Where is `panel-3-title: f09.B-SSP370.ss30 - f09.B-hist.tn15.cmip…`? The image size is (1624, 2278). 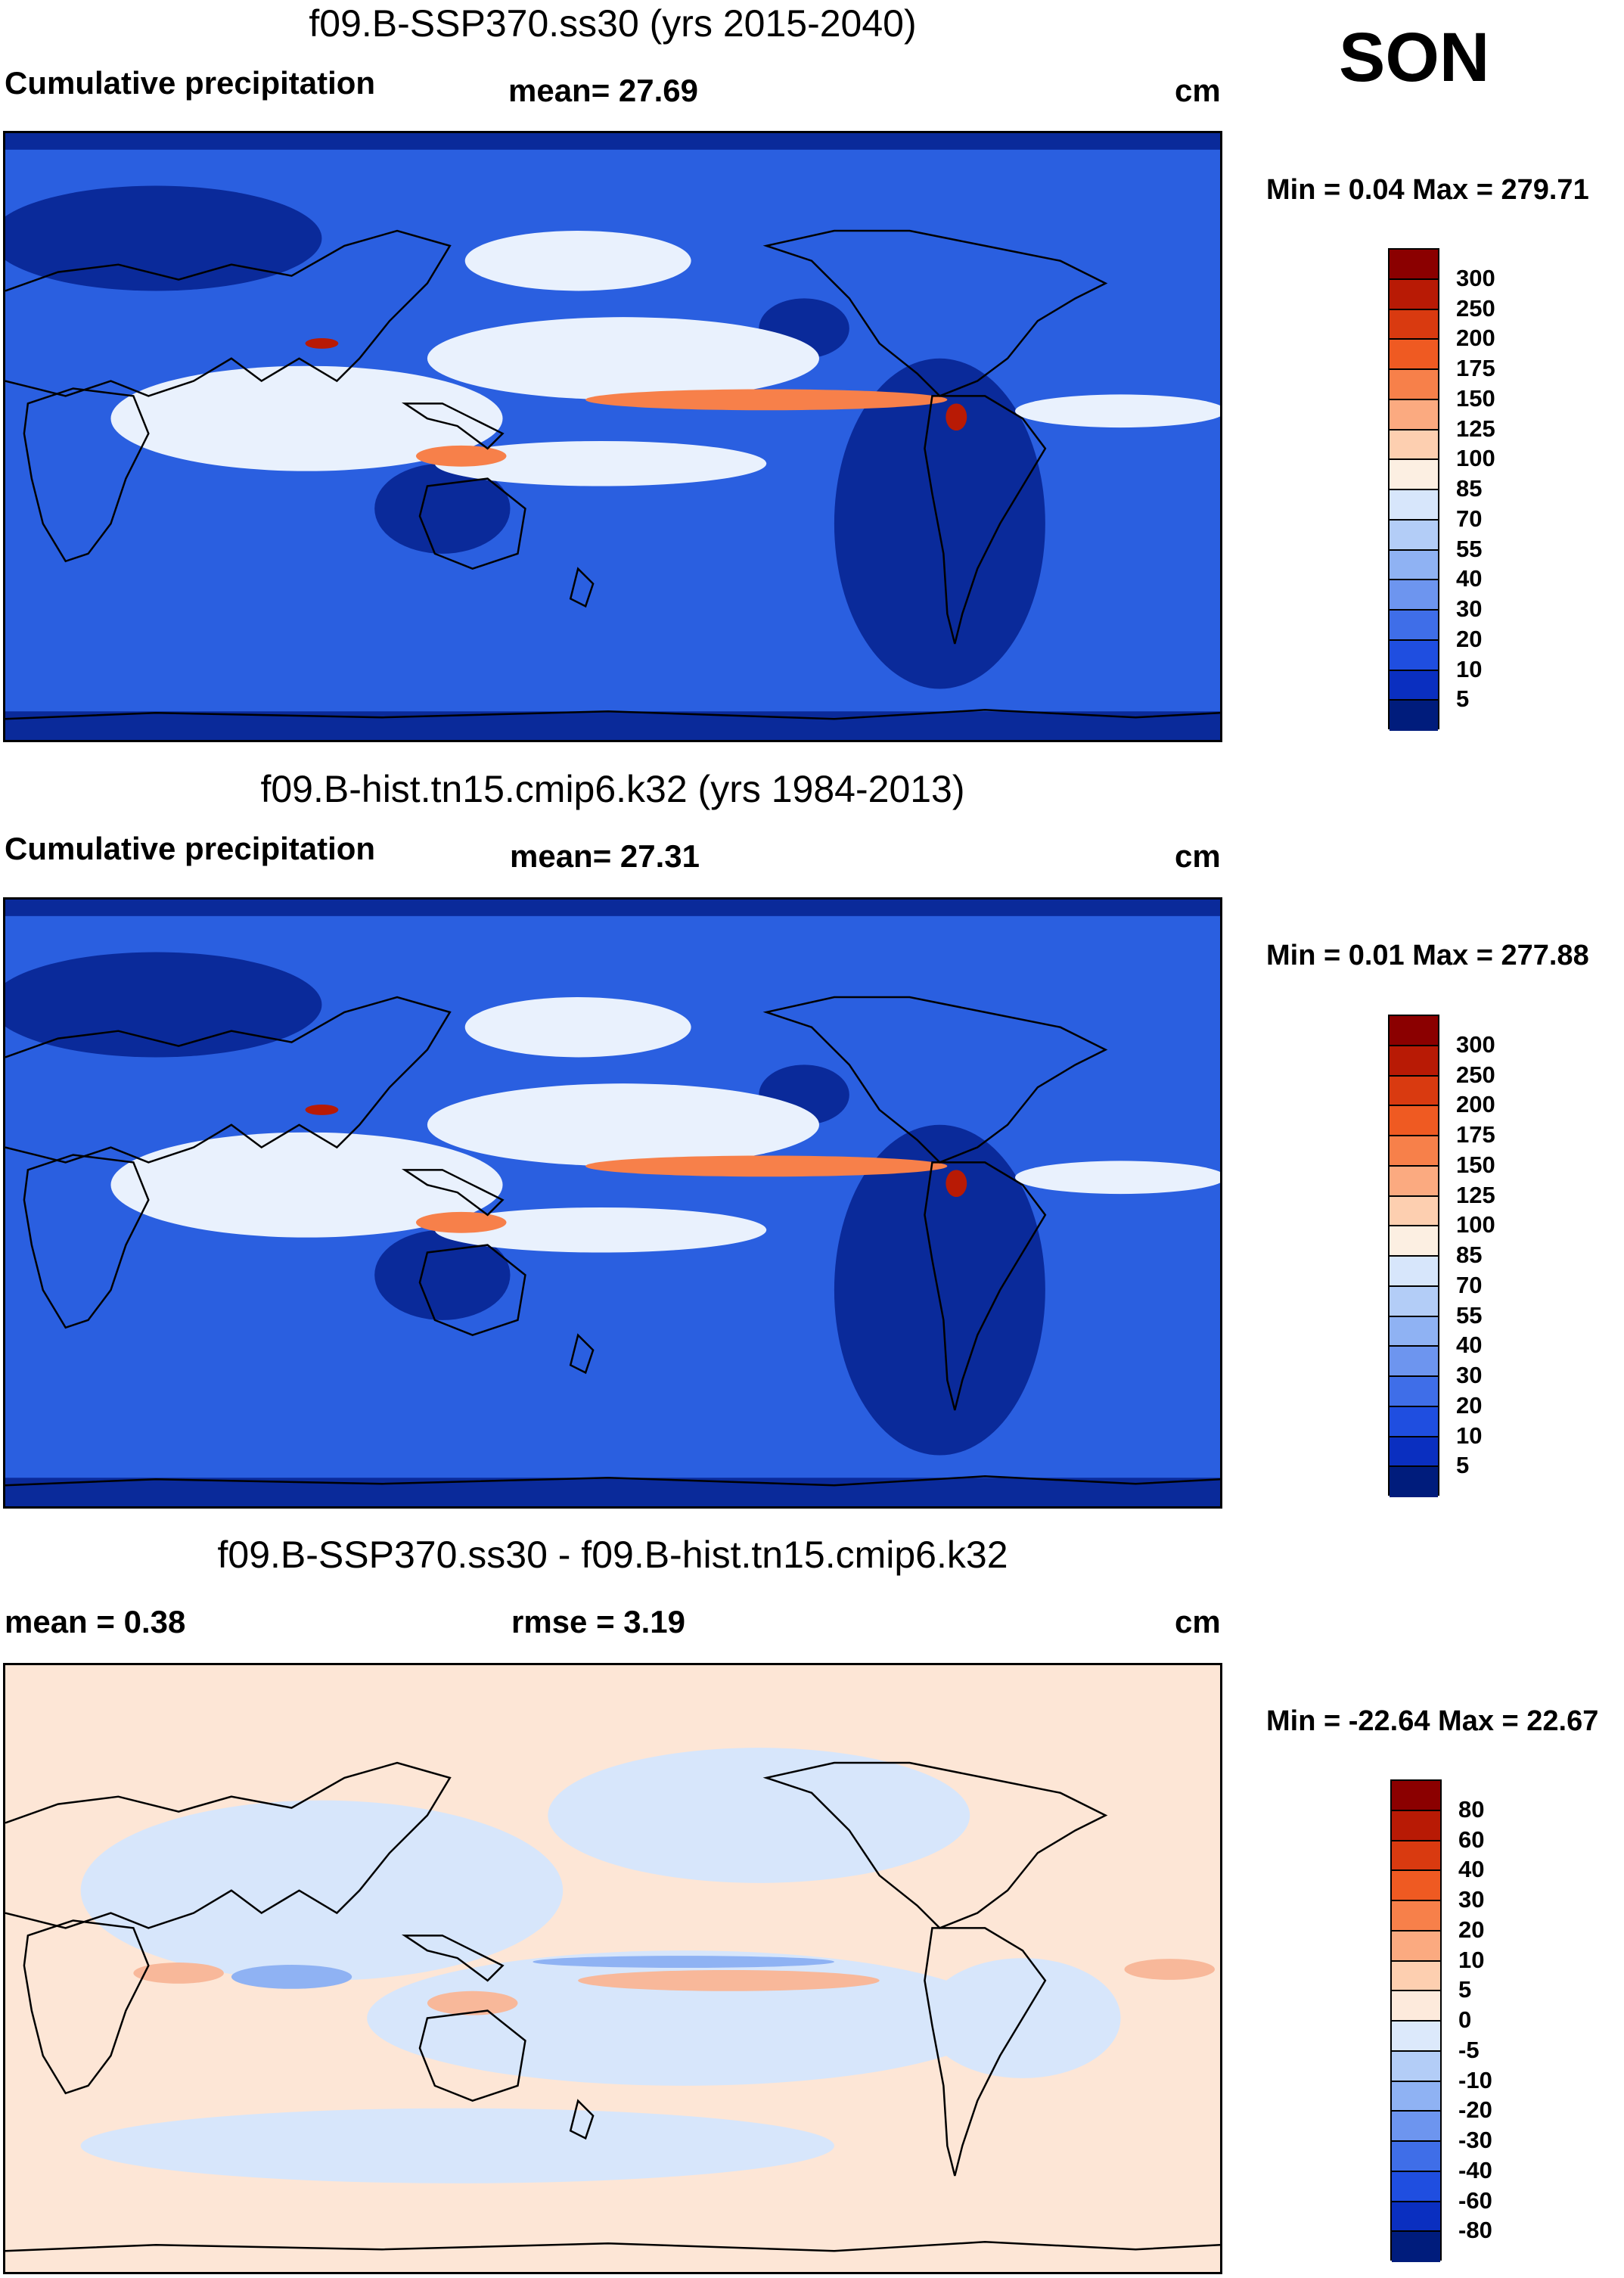
panel-3-title: f09.B-SSP370.ss30 - f09.B-hist.tn15.cmip… is located at coordinates (612, 1555).